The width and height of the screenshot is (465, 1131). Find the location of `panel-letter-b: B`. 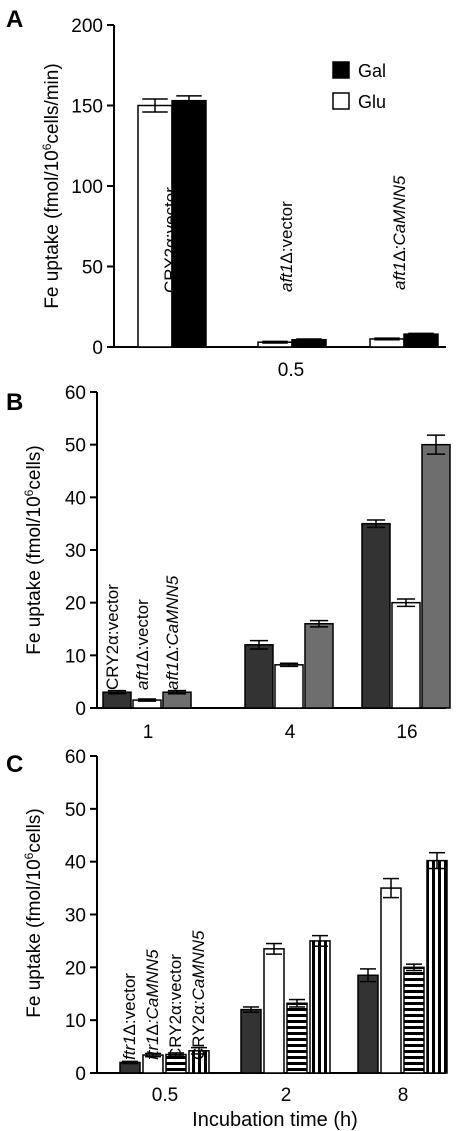

panel-letter-b: B is located at coordinates (14, 402).